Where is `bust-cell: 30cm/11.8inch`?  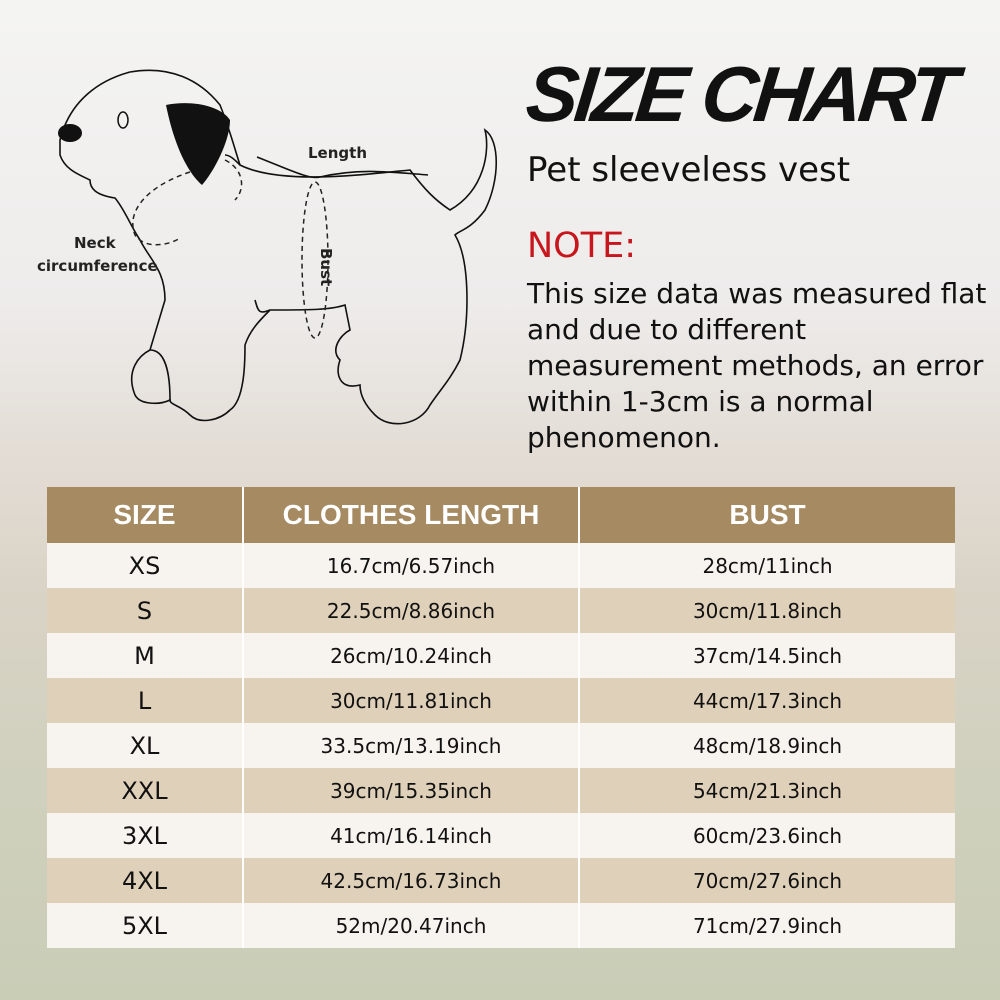
bust-cell: 30cm/11.8inch is located at coordinates (767, 610).